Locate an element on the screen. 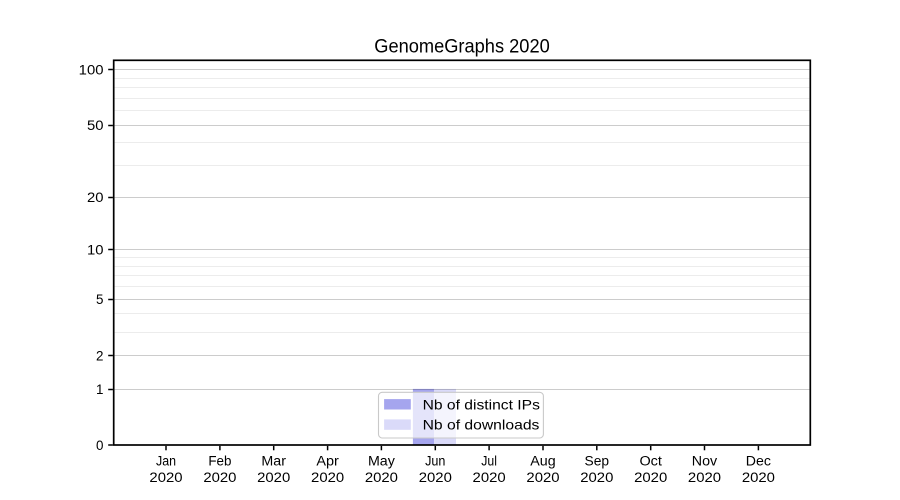  svg-text: Feb is located at coordinates (219, 460).